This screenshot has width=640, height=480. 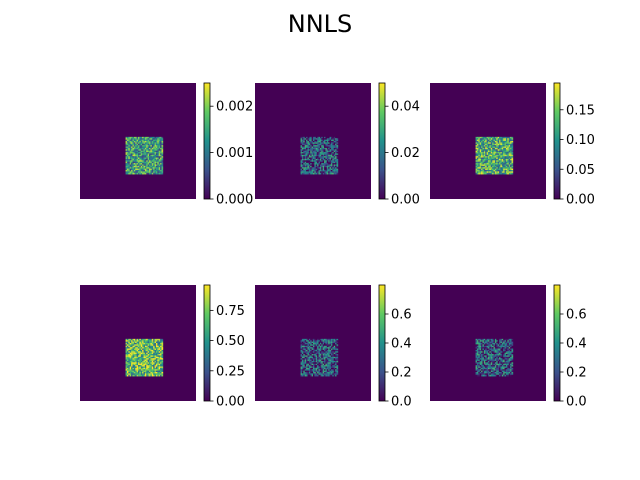 What do you see at coordinates (580, 140) in the screenshot?
I see `colorbar-tick-label: 0.10` at bounding box center [580, 140].